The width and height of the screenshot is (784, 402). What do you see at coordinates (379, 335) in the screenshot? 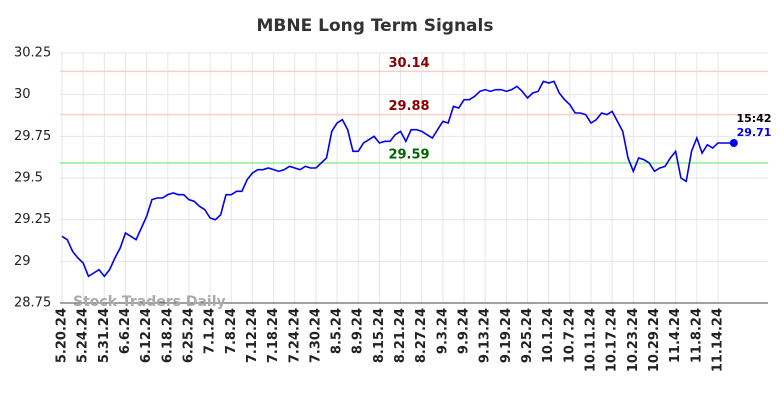
I see `x-tick-label: 8.15.24` at bounding box center [379, 335].